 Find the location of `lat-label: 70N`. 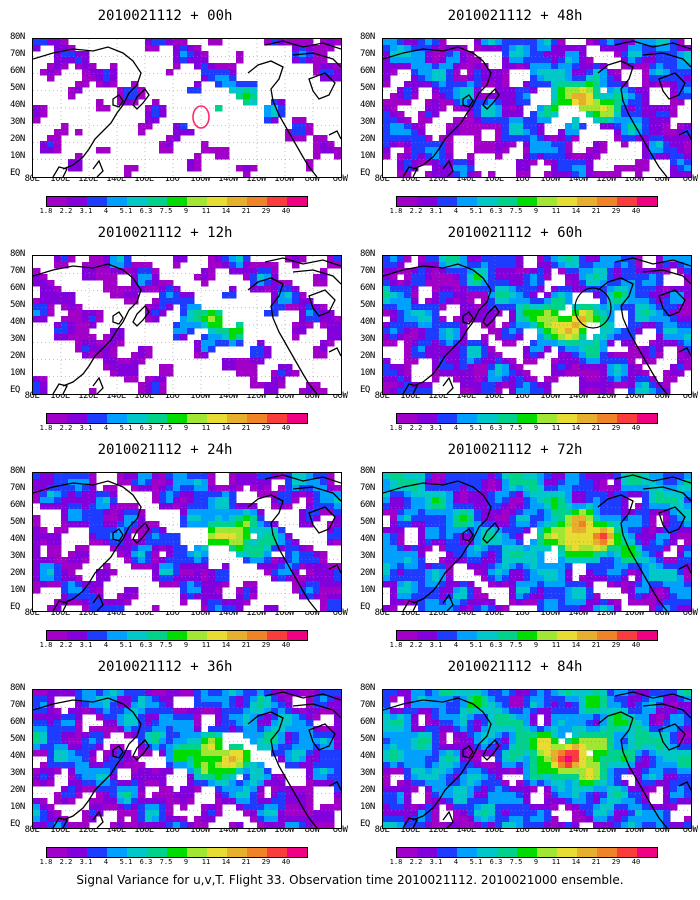

lat-label: 70N is located at coordinates (17, 54).